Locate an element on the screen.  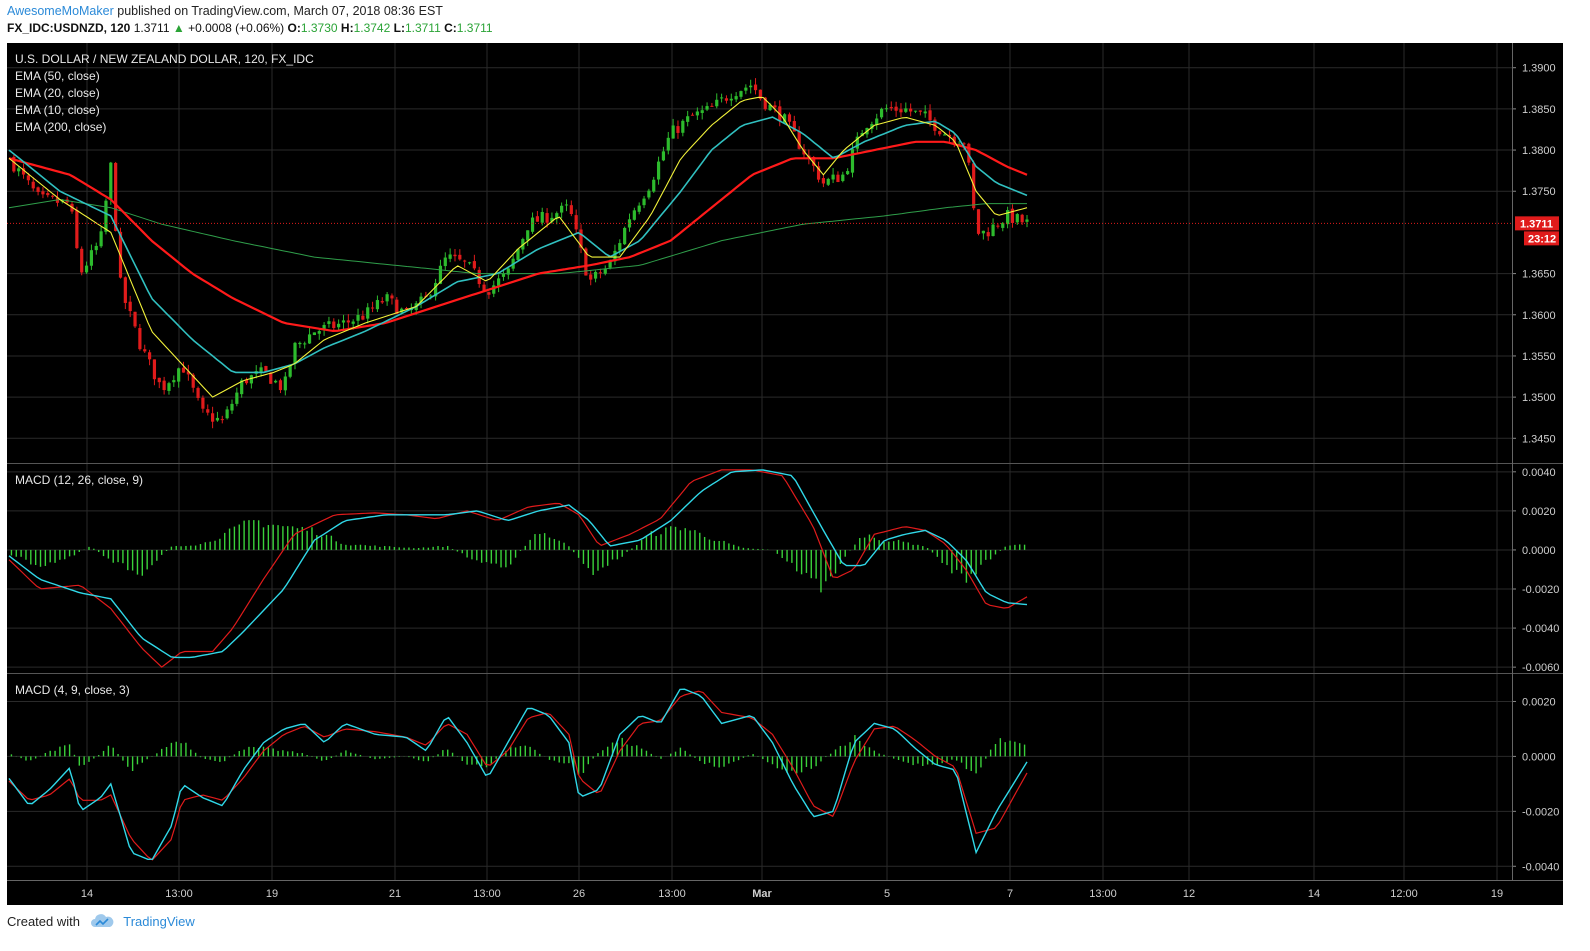
up-arrow-icon: ▲ is located at coordinates (178, 28).